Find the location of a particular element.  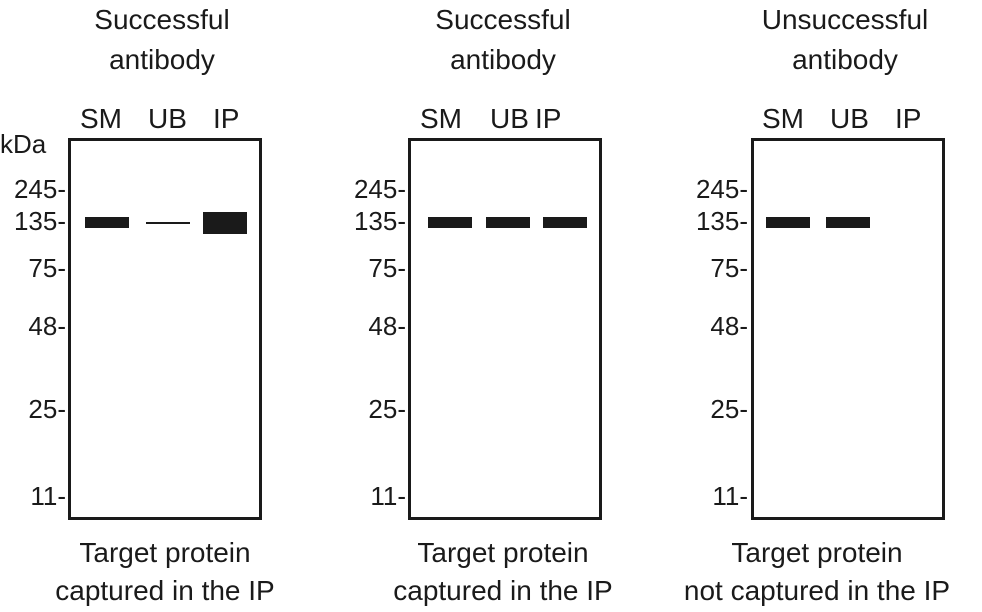

kda-label: kDa is located at coordinates (23, 144).